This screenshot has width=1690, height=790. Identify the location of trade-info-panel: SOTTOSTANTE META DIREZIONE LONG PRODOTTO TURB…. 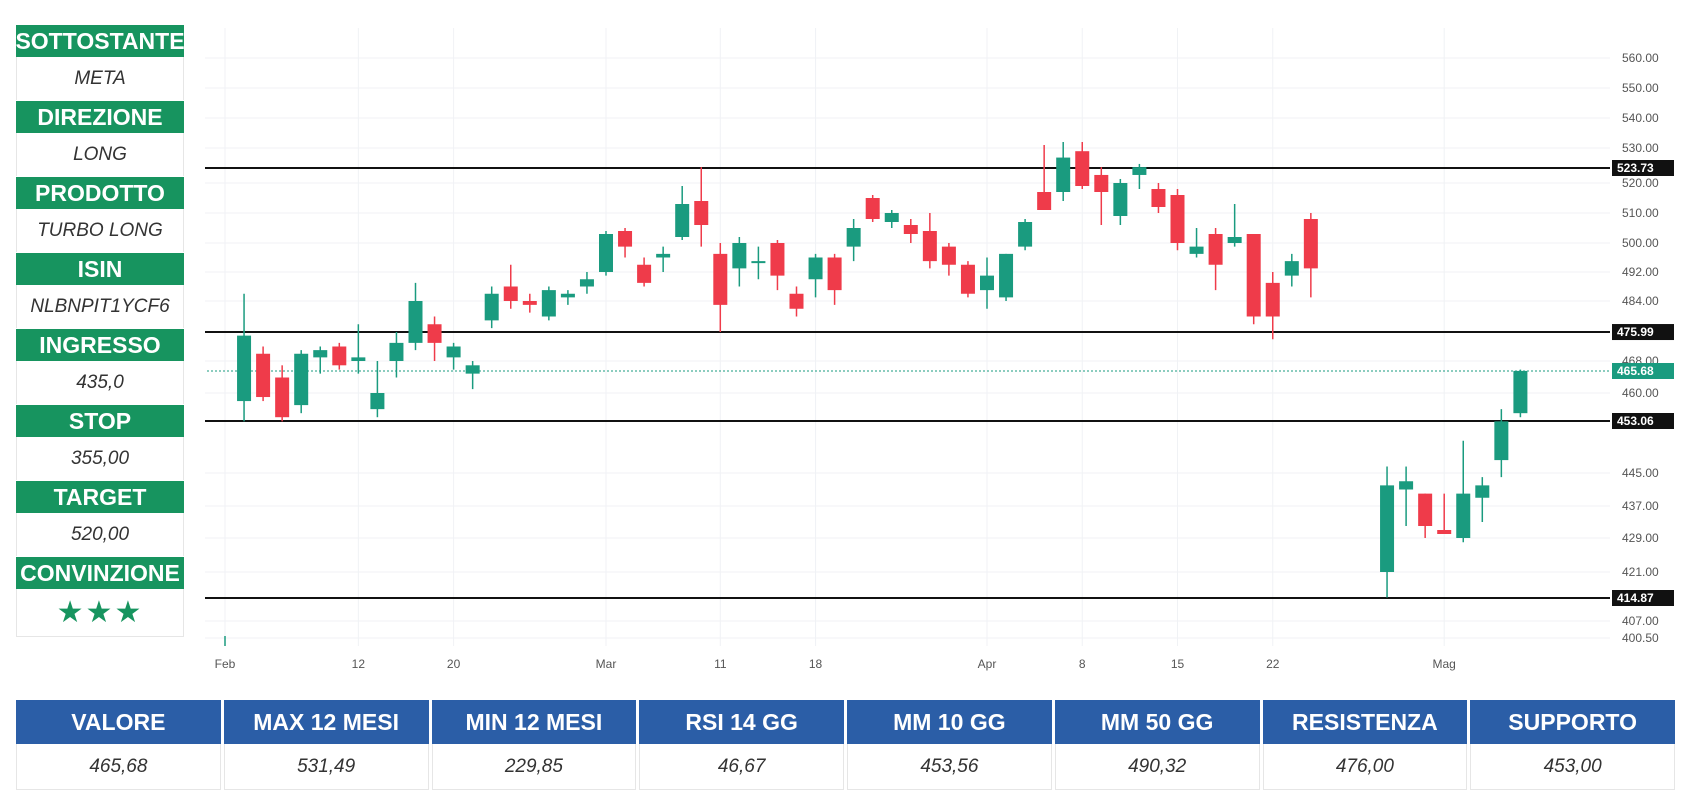
(100, 330).